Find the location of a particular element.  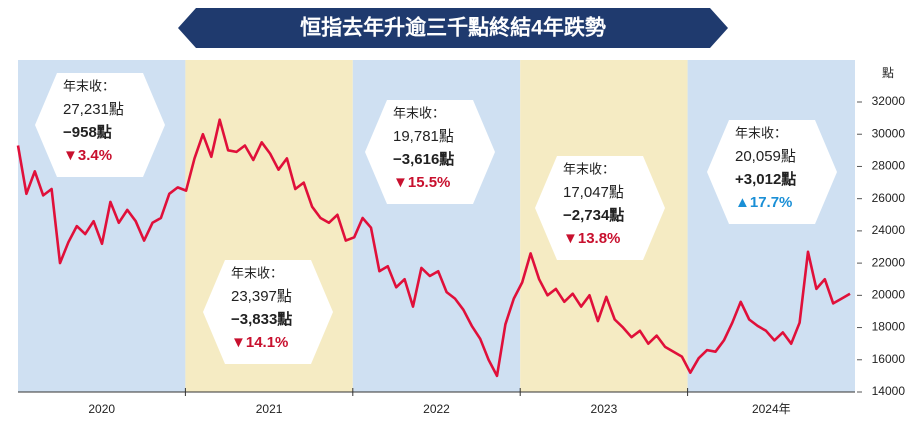

annotation-text: 19,781點 is located at coordinates (423, 136).